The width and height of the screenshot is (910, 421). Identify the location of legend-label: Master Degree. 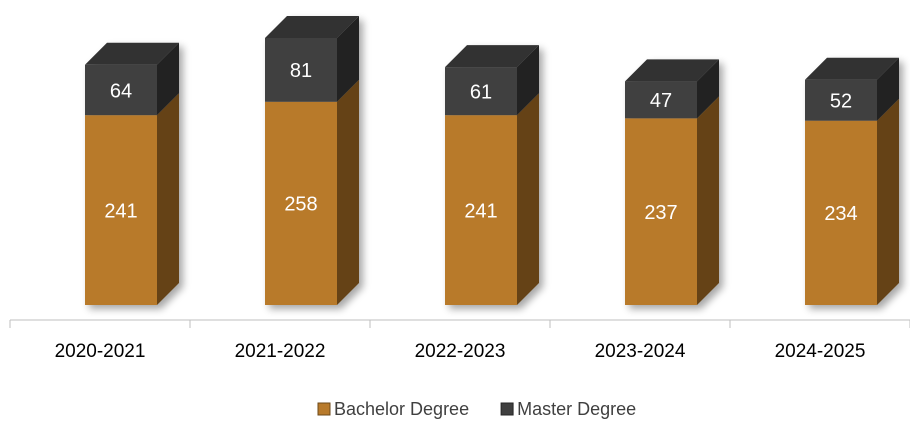
(576, 409).